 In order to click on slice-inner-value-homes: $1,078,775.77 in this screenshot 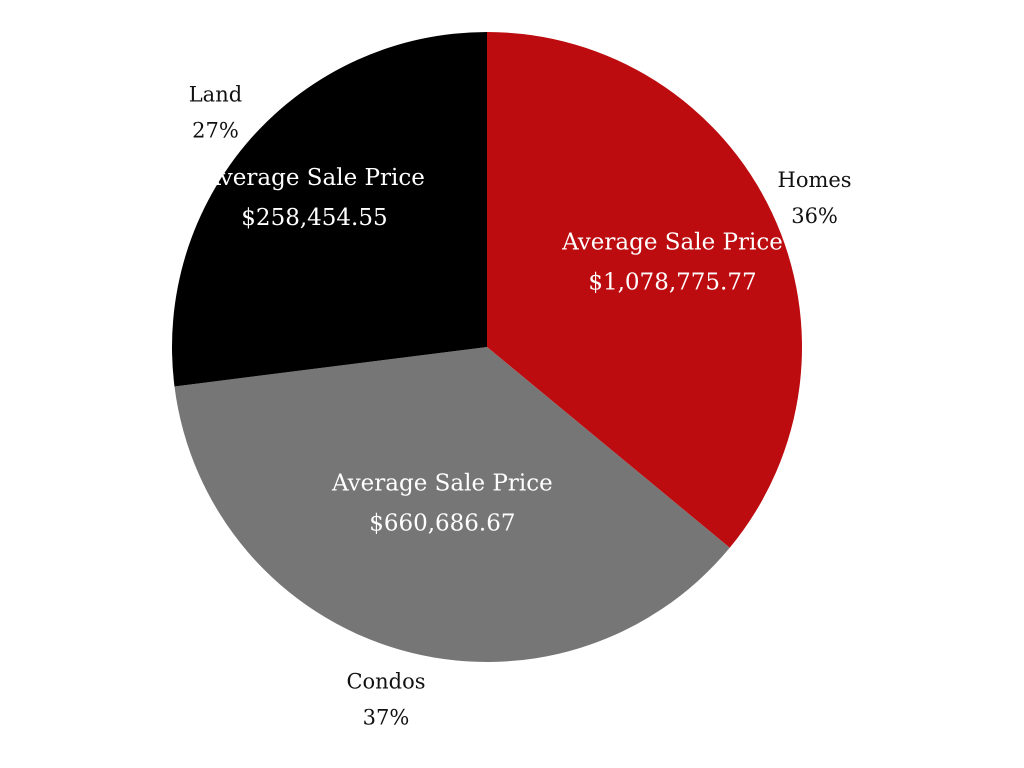, I will do `click(672, 283)`.